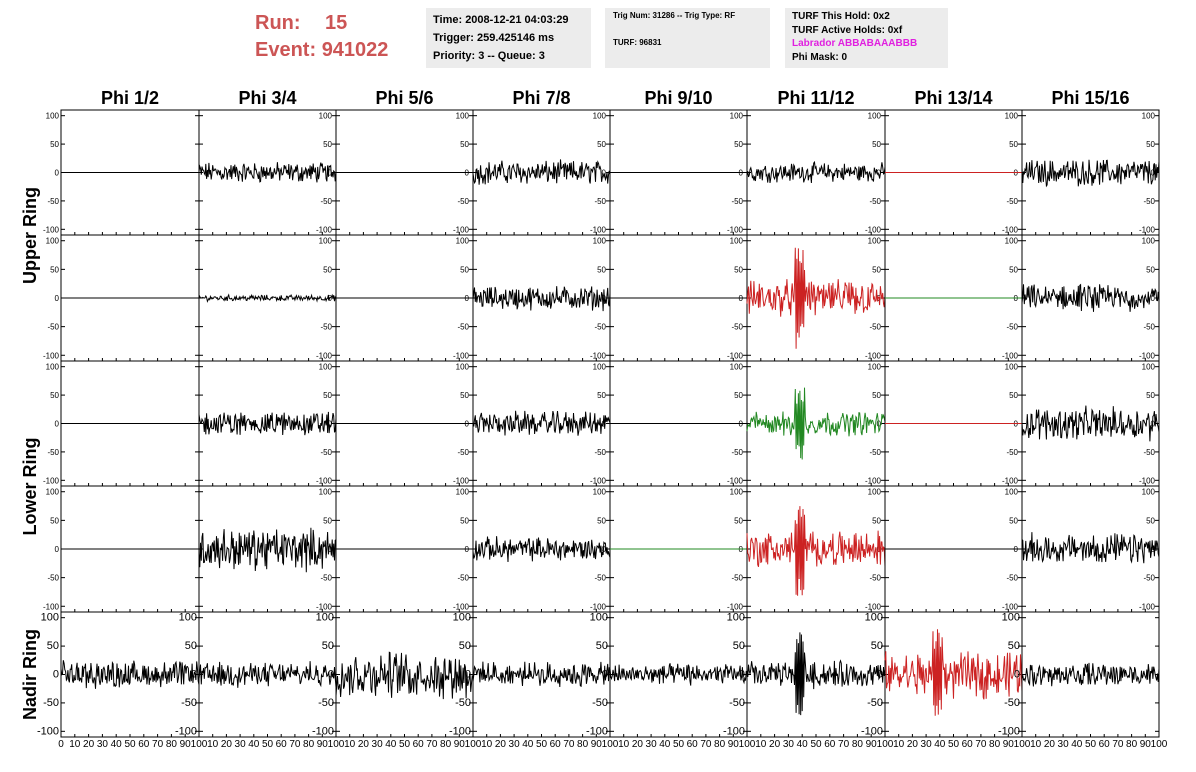 The width and height of the screenshot is (1196, 772). What do you see at coordinates (61, 744) in the screenshot?
I see `x-tick-label: 0` at bounding box center [61, 744].